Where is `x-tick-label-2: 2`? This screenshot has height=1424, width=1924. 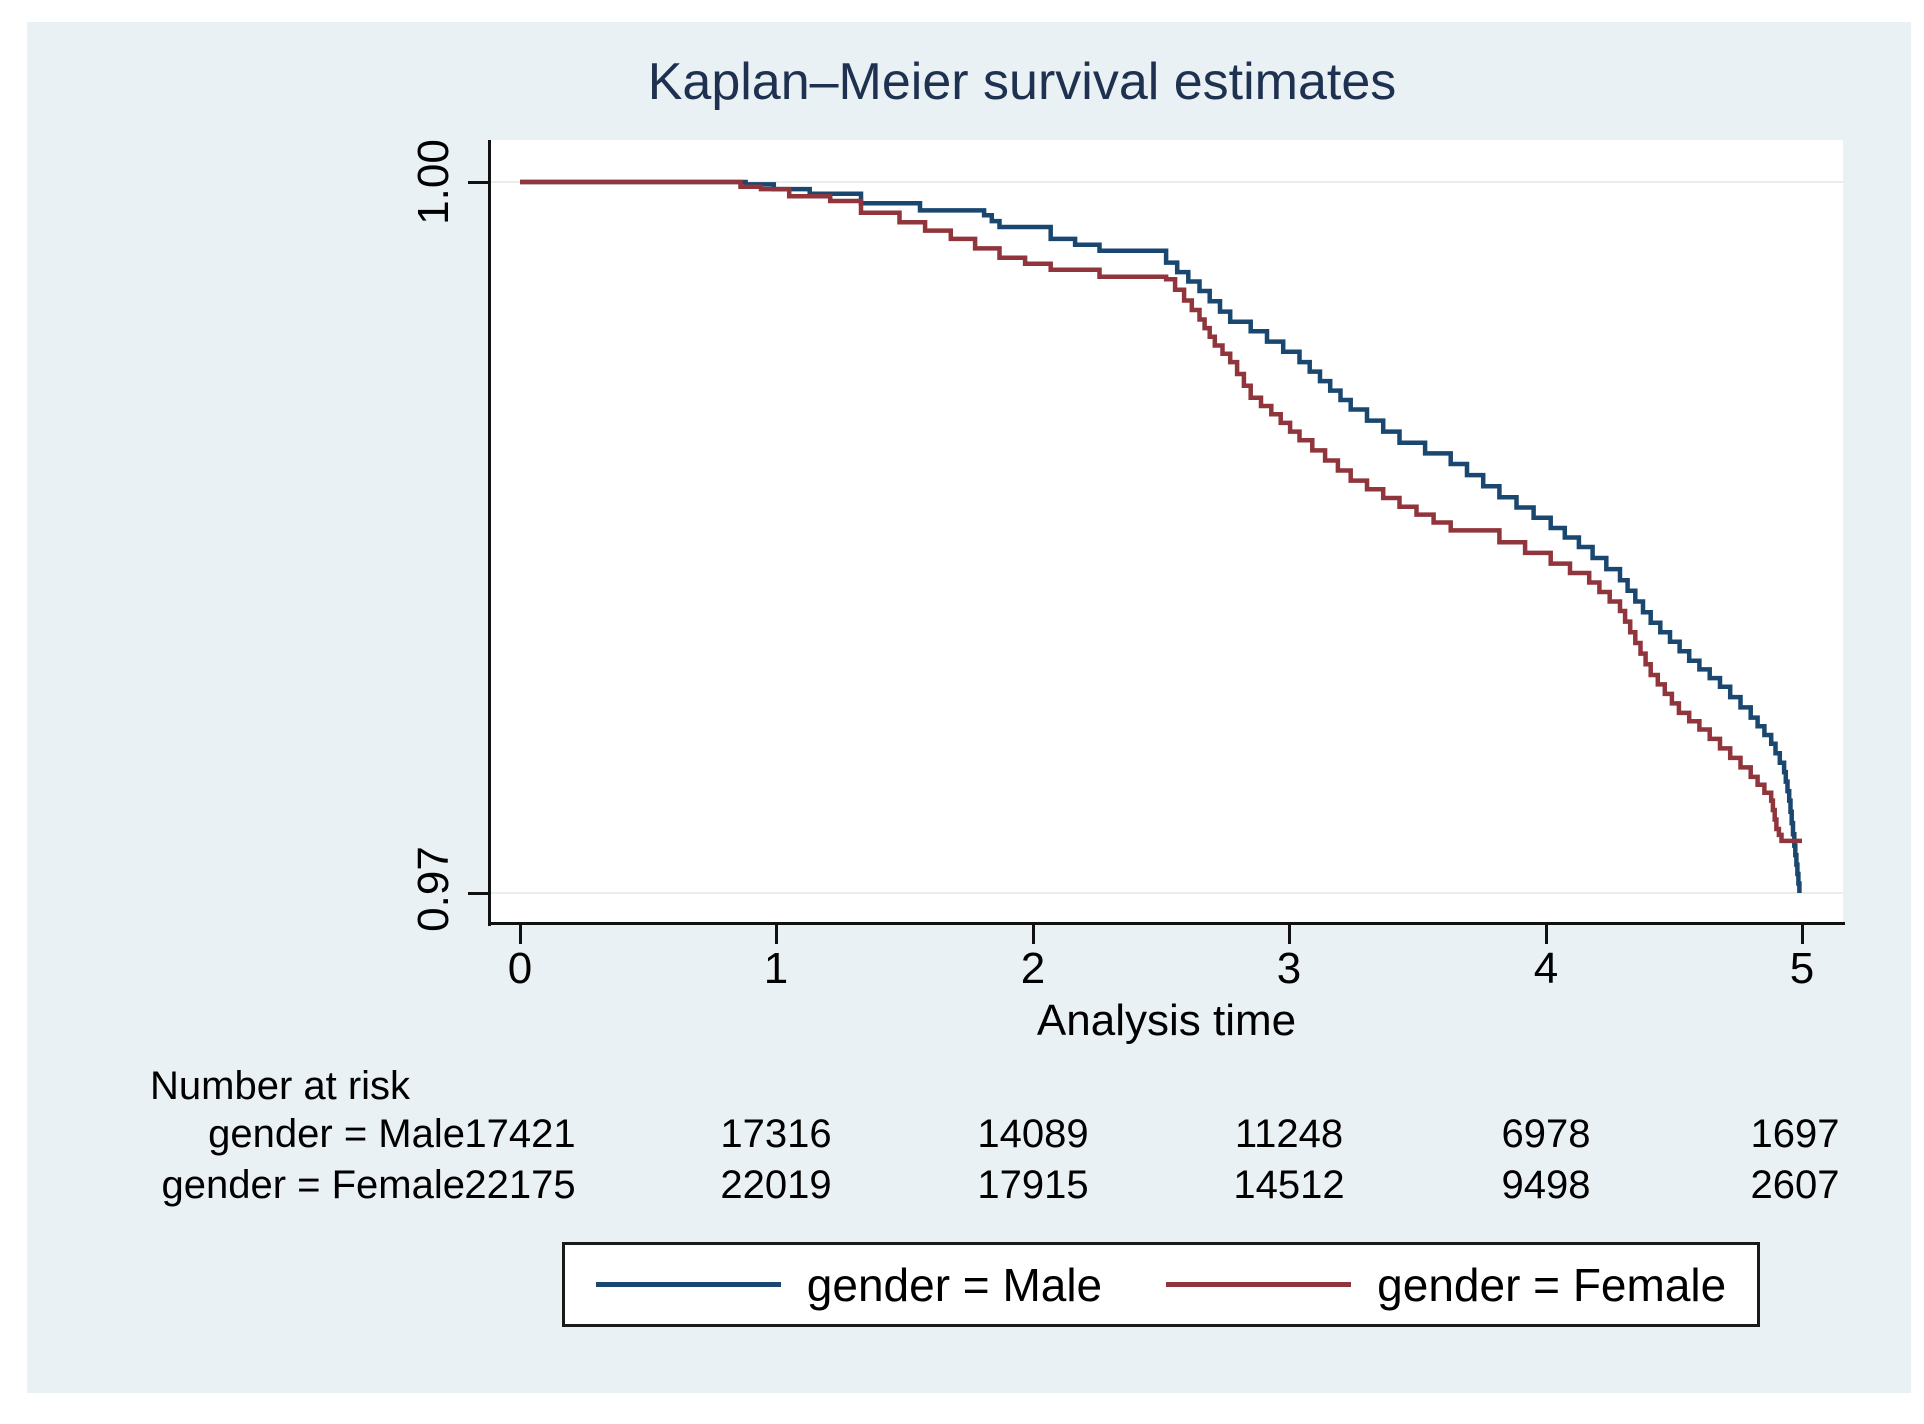
x-tick-label-2: 2 is located at coordinates (1033, 968).